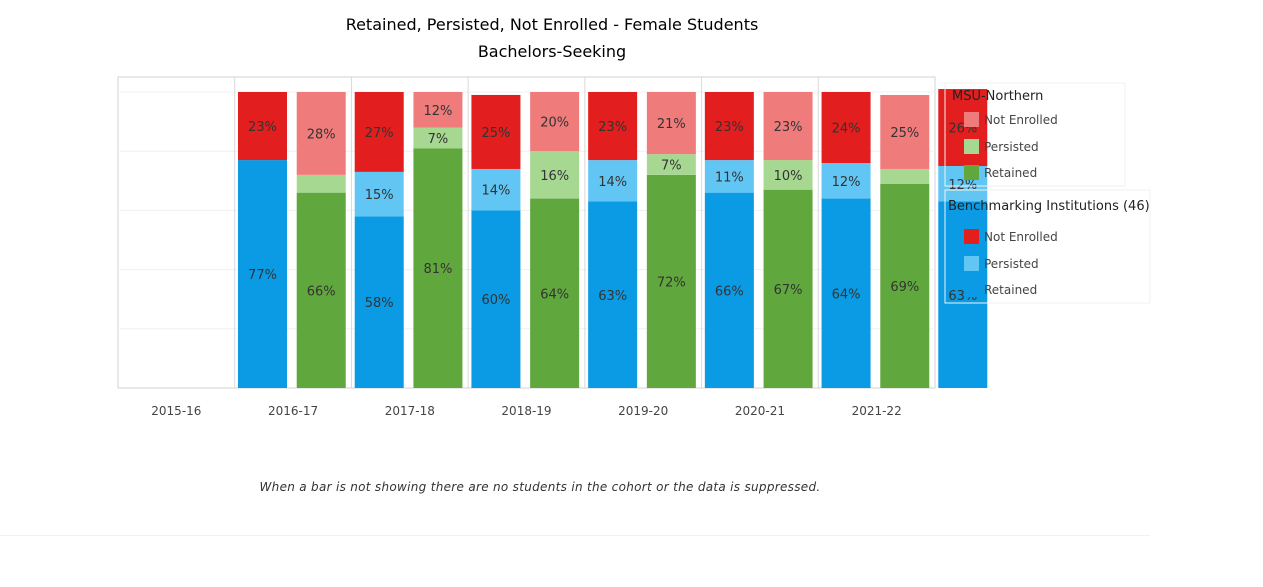  What do you see at coordinates (526, 411) in the screenshot?
I see `x-tick-label: 2018-19` at bounding box center [526, 411].